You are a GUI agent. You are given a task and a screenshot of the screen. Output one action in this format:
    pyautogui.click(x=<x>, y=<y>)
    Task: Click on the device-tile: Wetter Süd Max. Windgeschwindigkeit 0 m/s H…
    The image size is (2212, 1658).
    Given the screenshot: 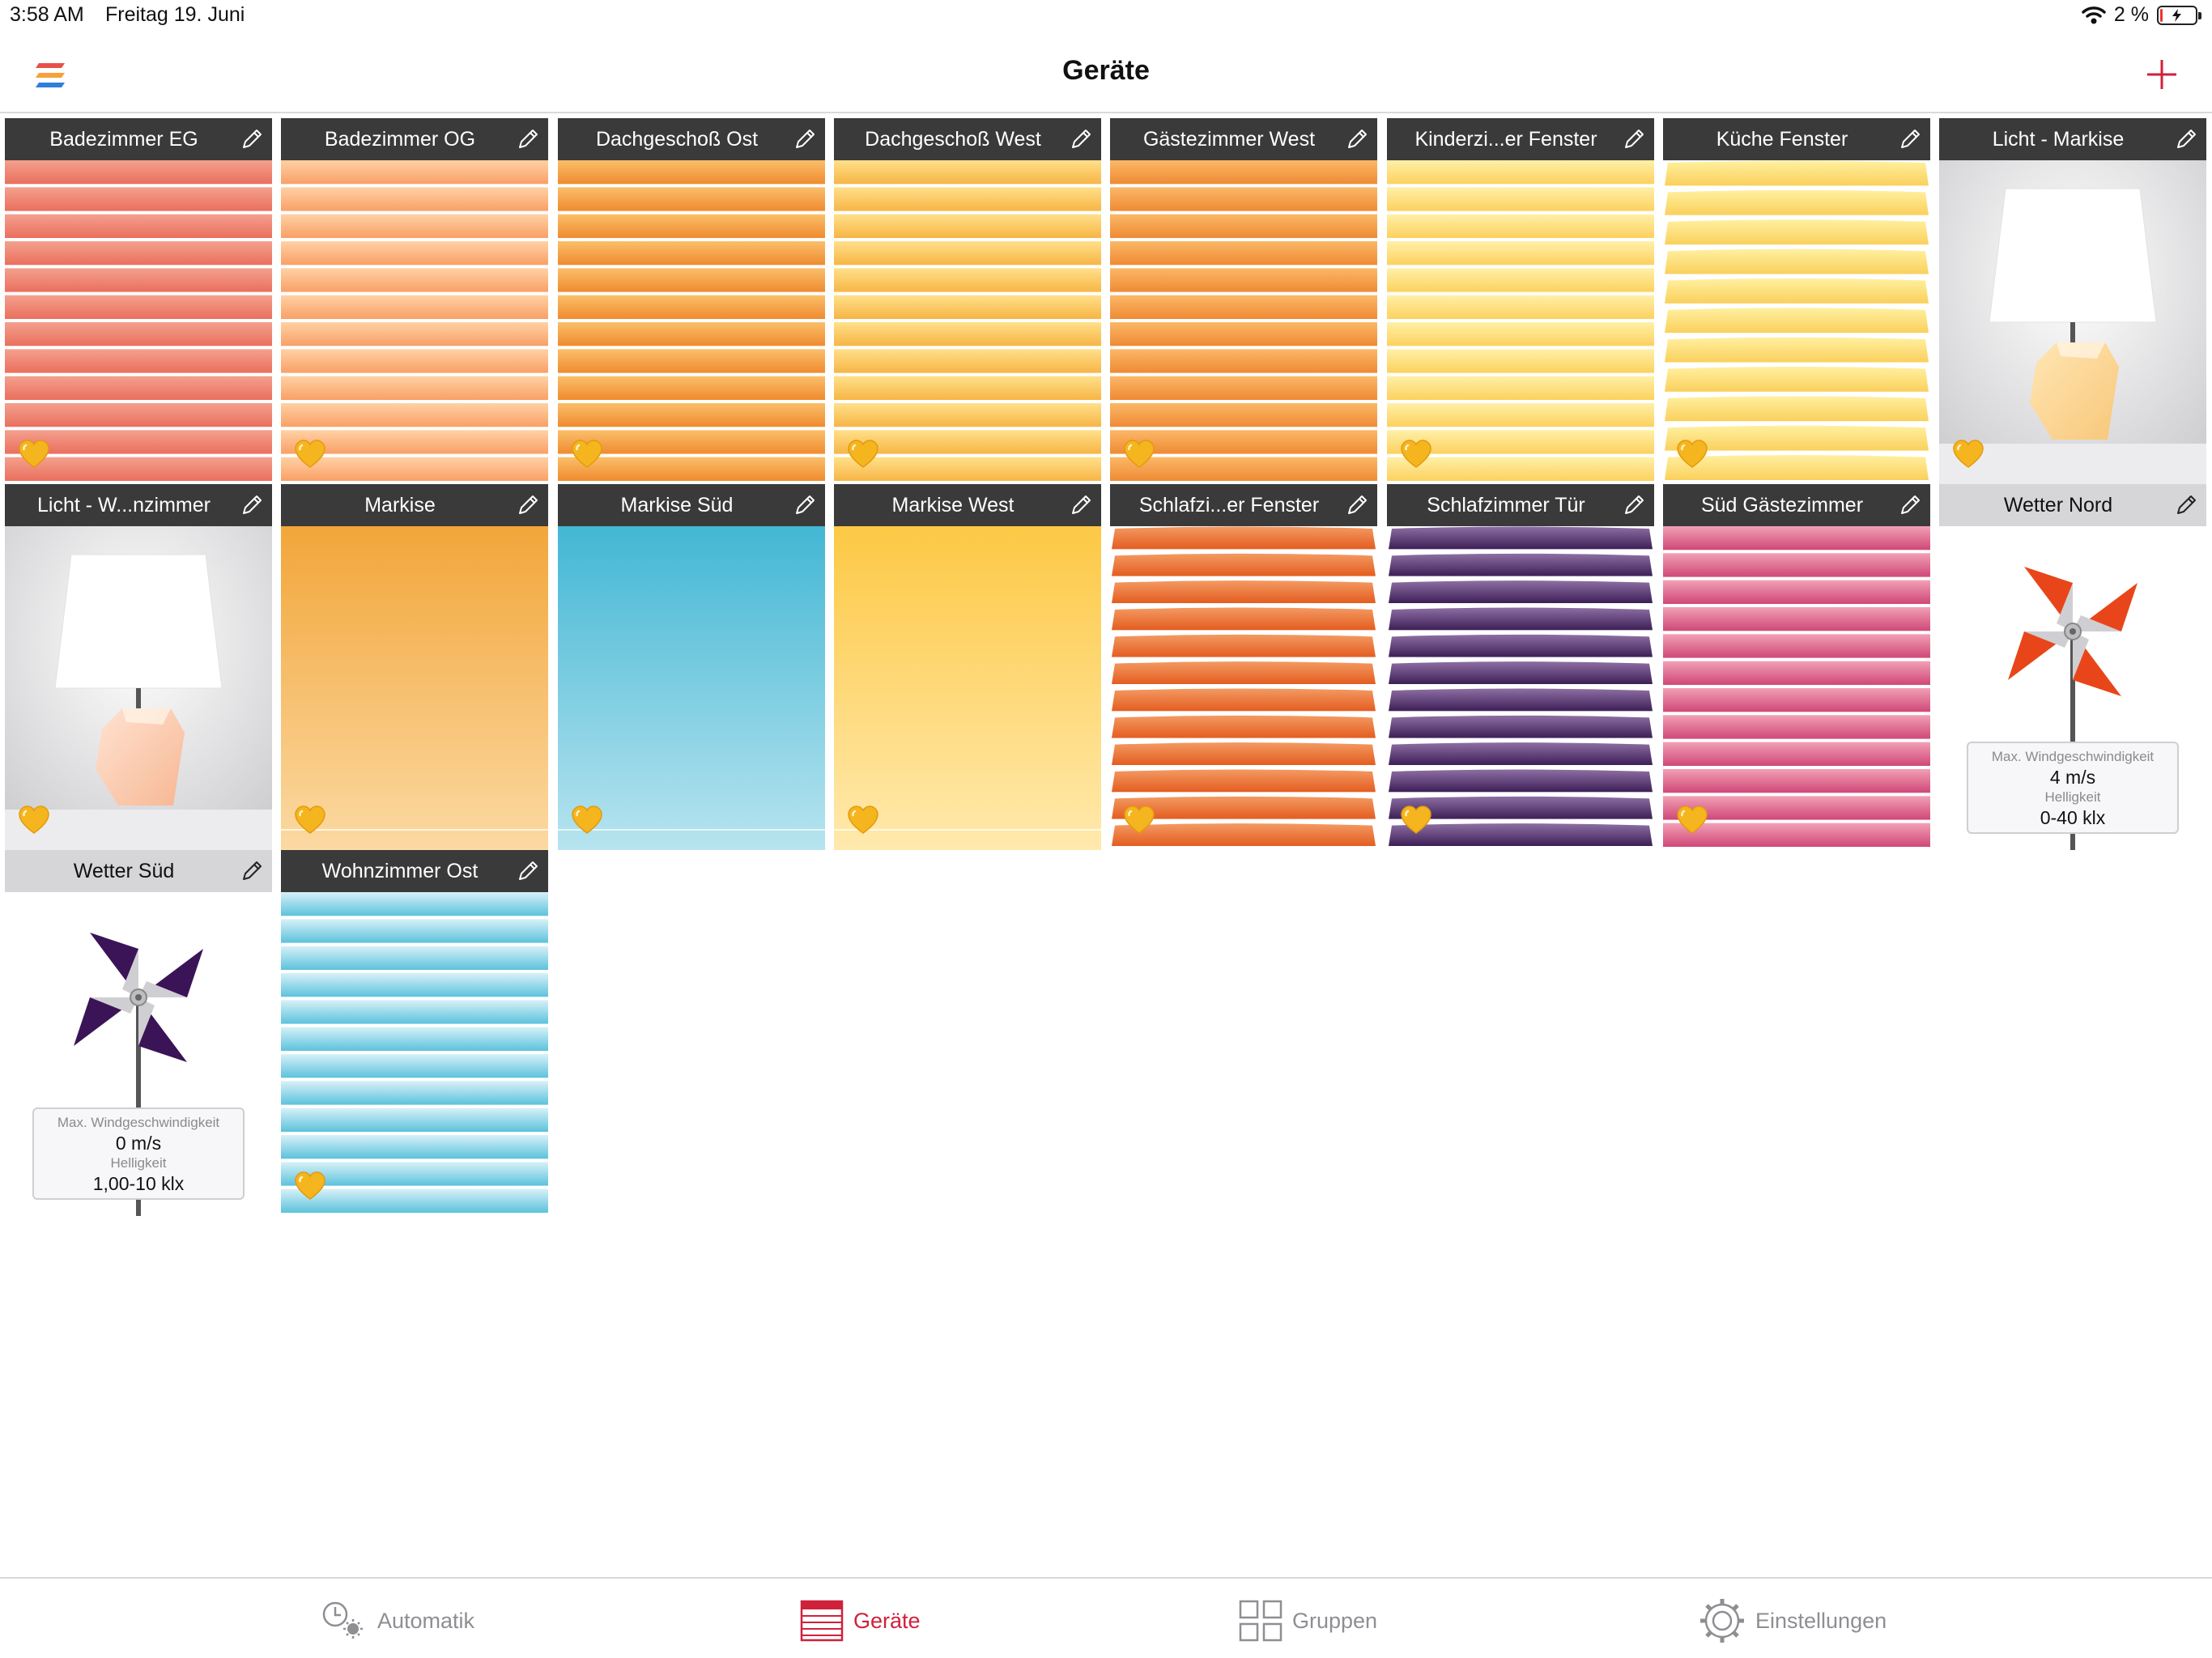 What is the action you would take?
    pyautogui.click(x=138, y=1033)
    